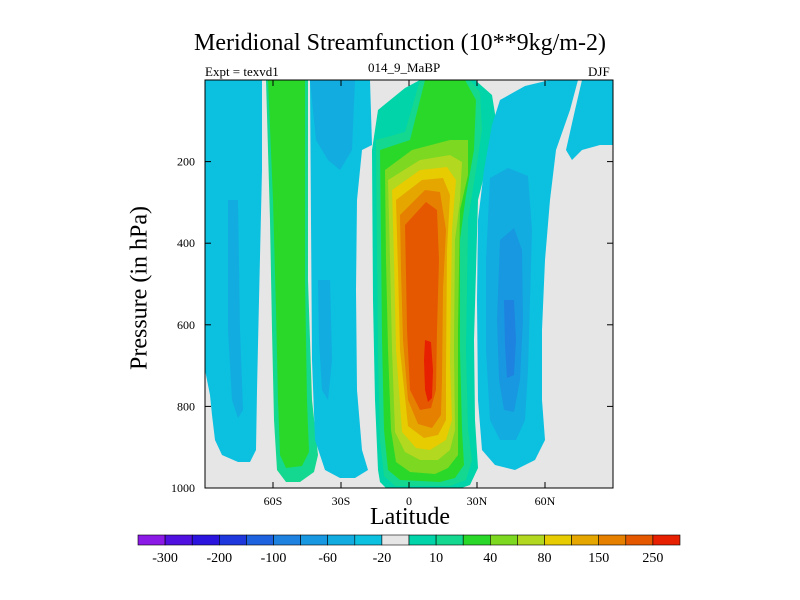 The width and height of the screenshot is (800, 600). Describe the element at coordinates (436, 558) in the screenshot. I see `colorbar-label: 10` at that location.